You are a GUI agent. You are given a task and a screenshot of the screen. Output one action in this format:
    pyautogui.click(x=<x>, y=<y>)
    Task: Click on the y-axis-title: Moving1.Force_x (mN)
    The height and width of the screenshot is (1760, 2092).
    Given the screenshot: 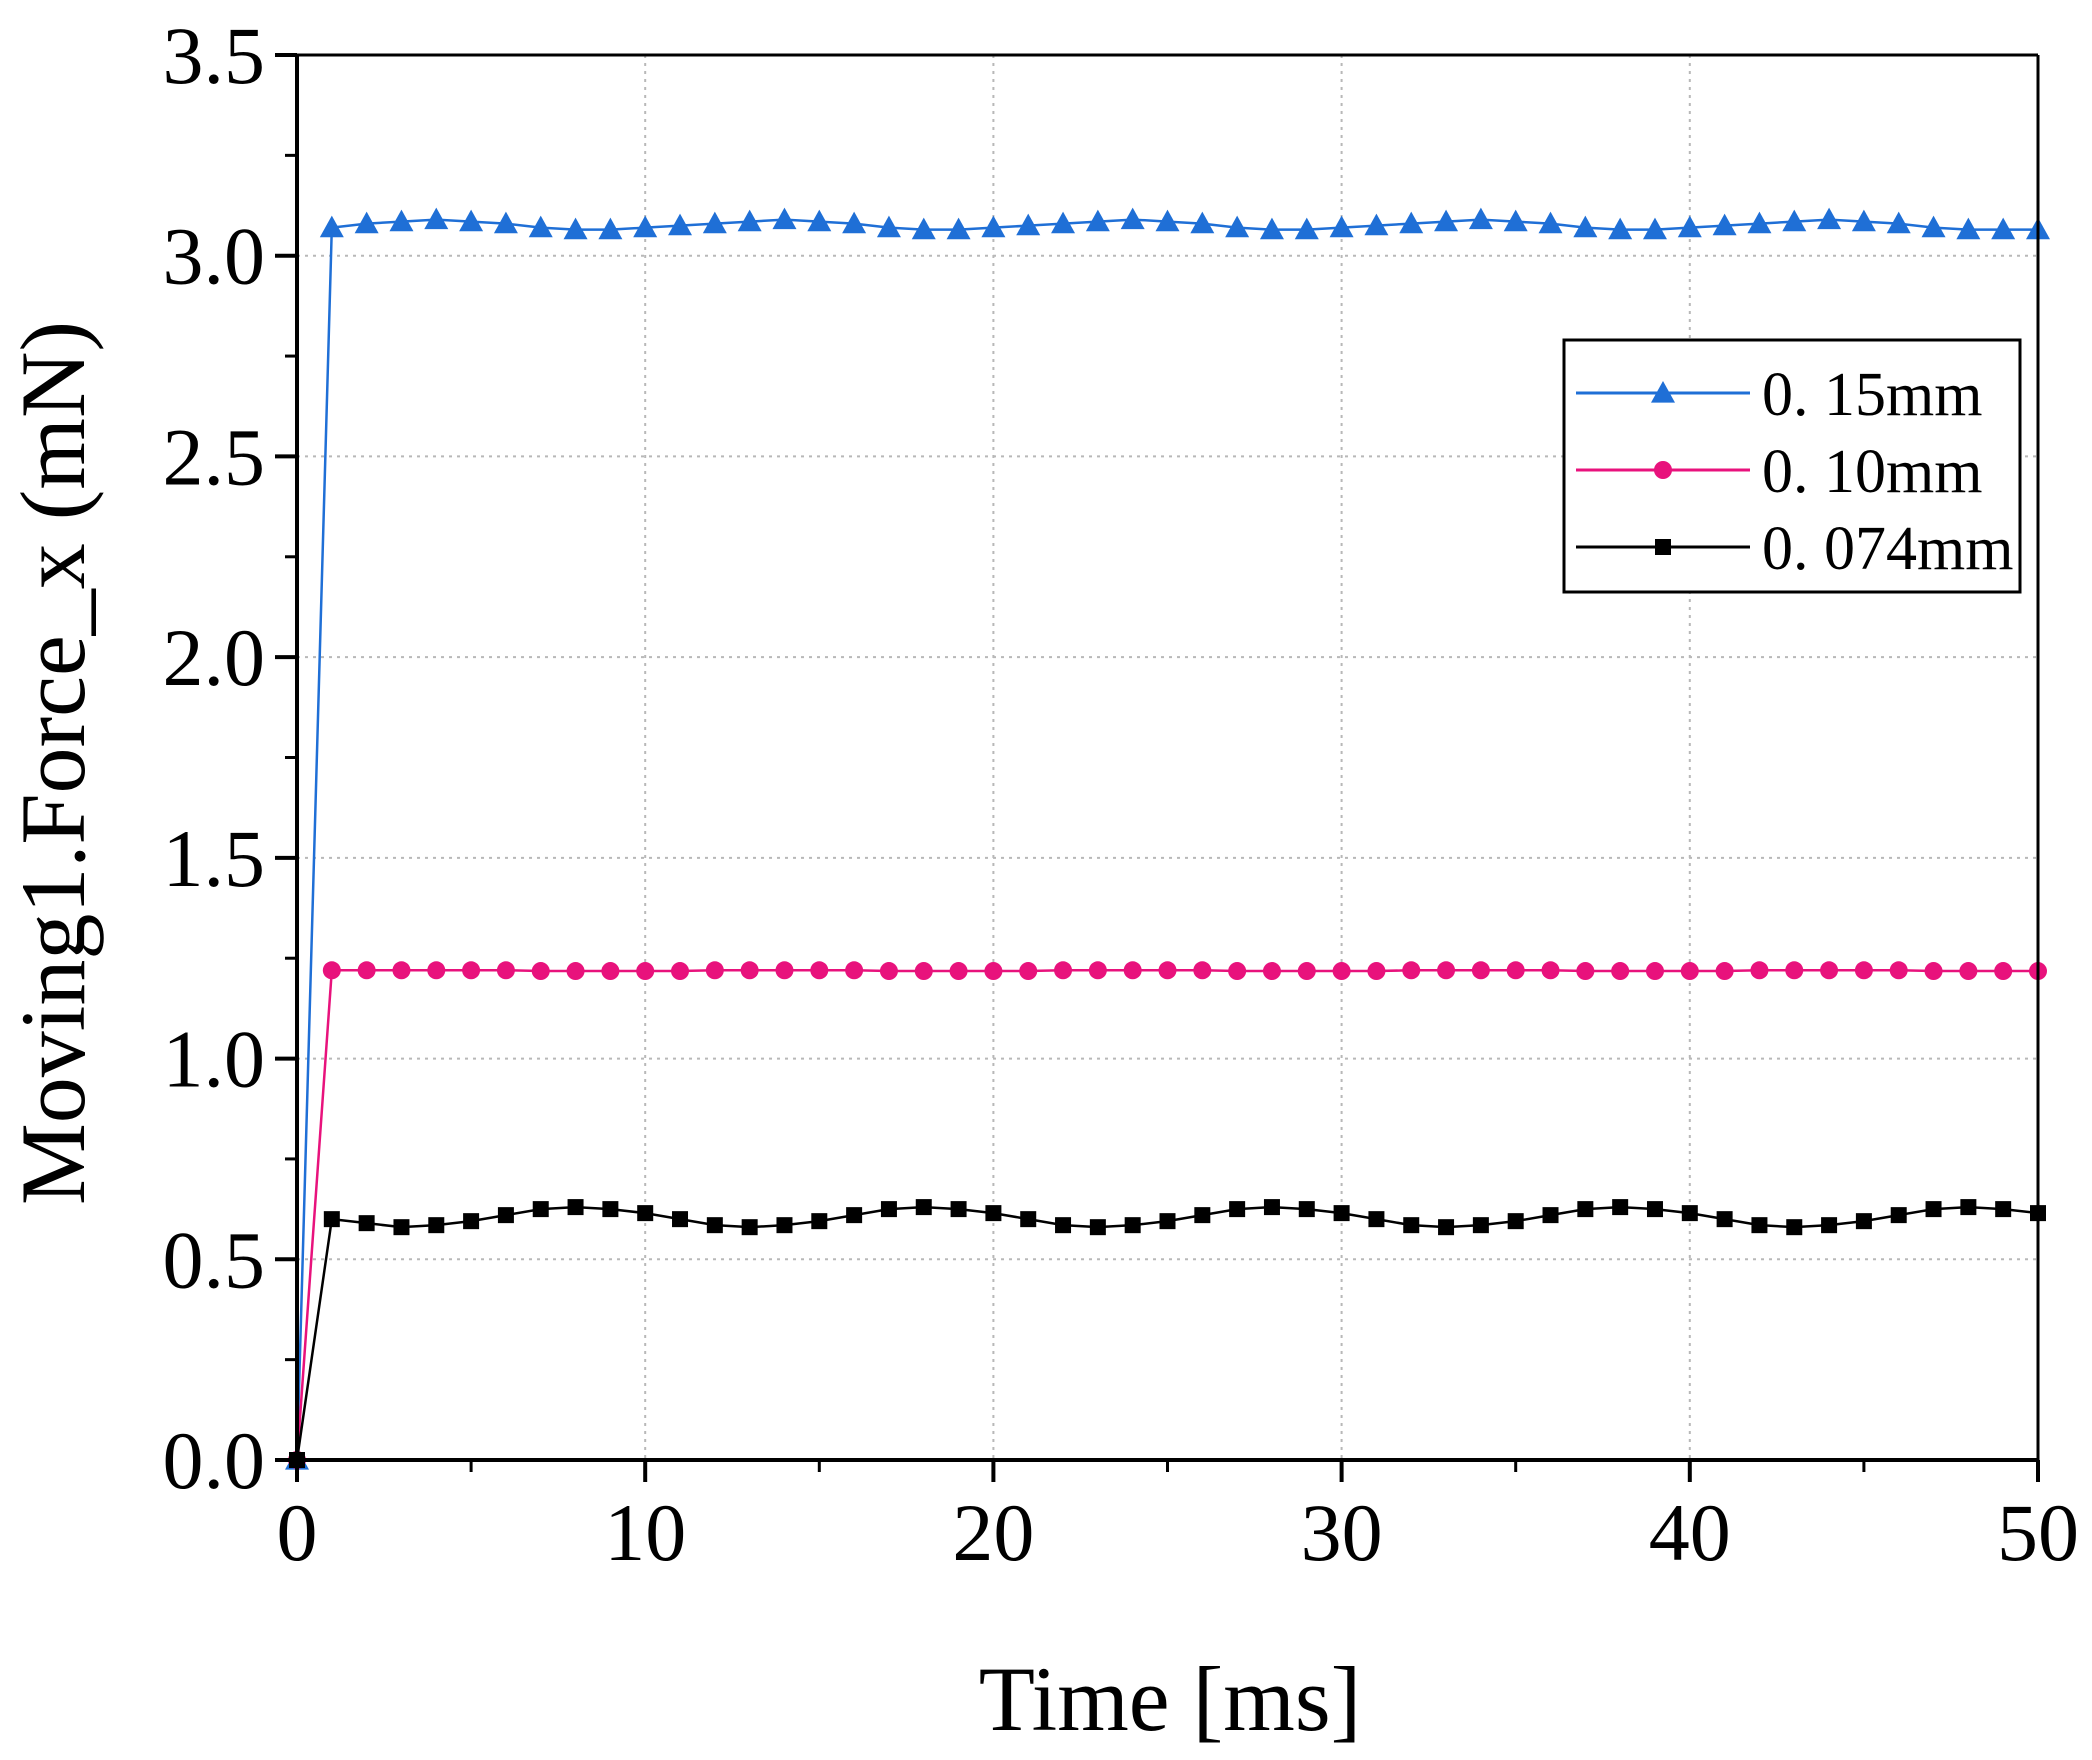 What is the action you would take?
    pyautogui.click(x=53, y=763)
    